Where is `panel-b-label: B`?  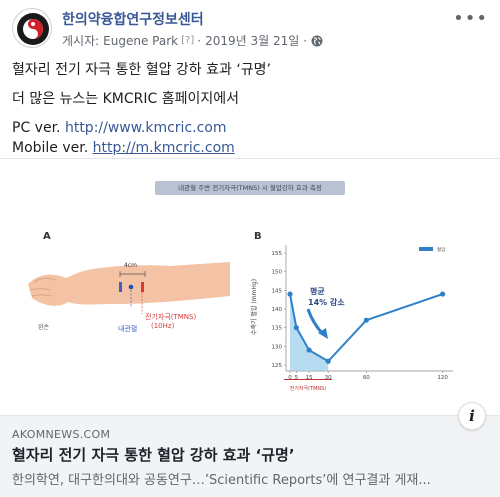 panel-b-label: B is located at coordinates (258, 236).